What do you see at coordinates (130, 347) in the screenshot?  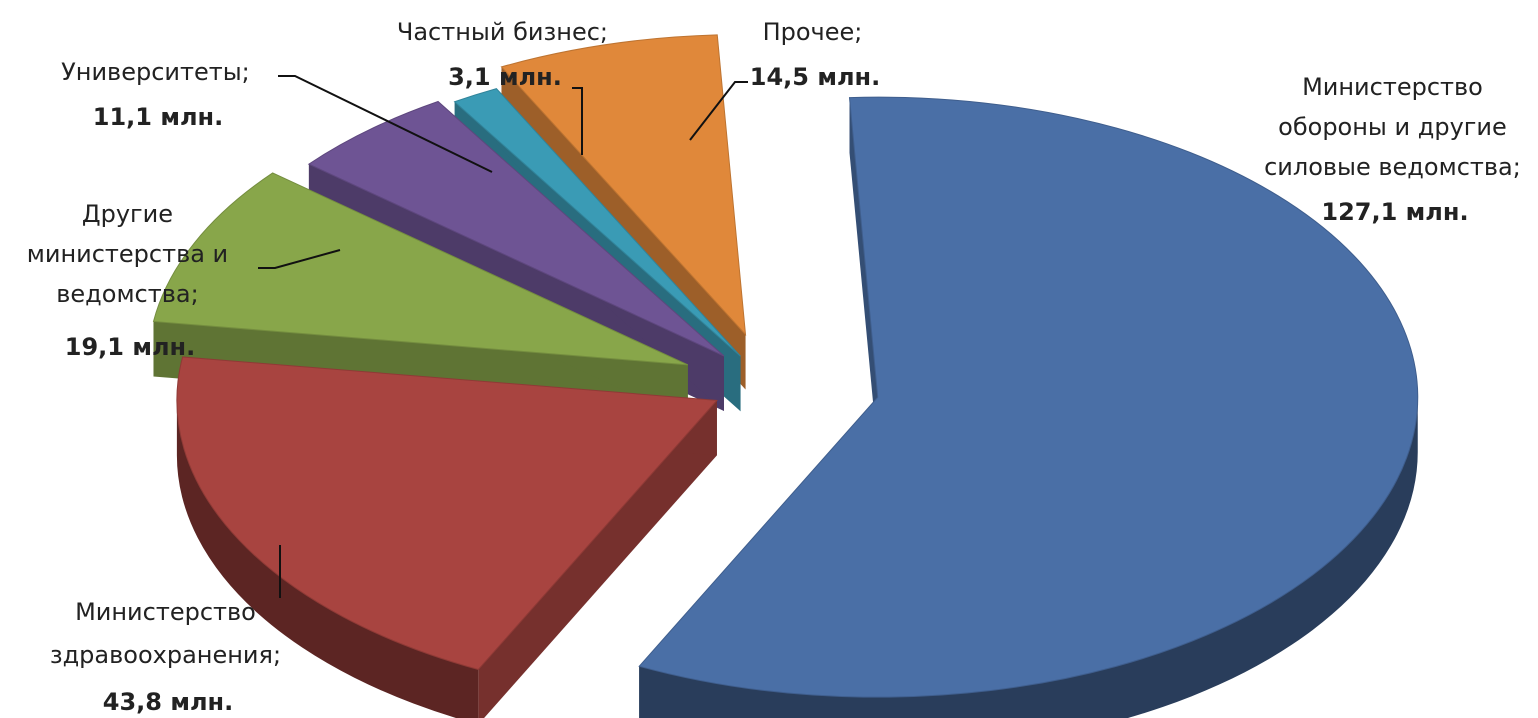 I see `value-other-ministries: 19,1 млн.` at bounding box center [130, 347].